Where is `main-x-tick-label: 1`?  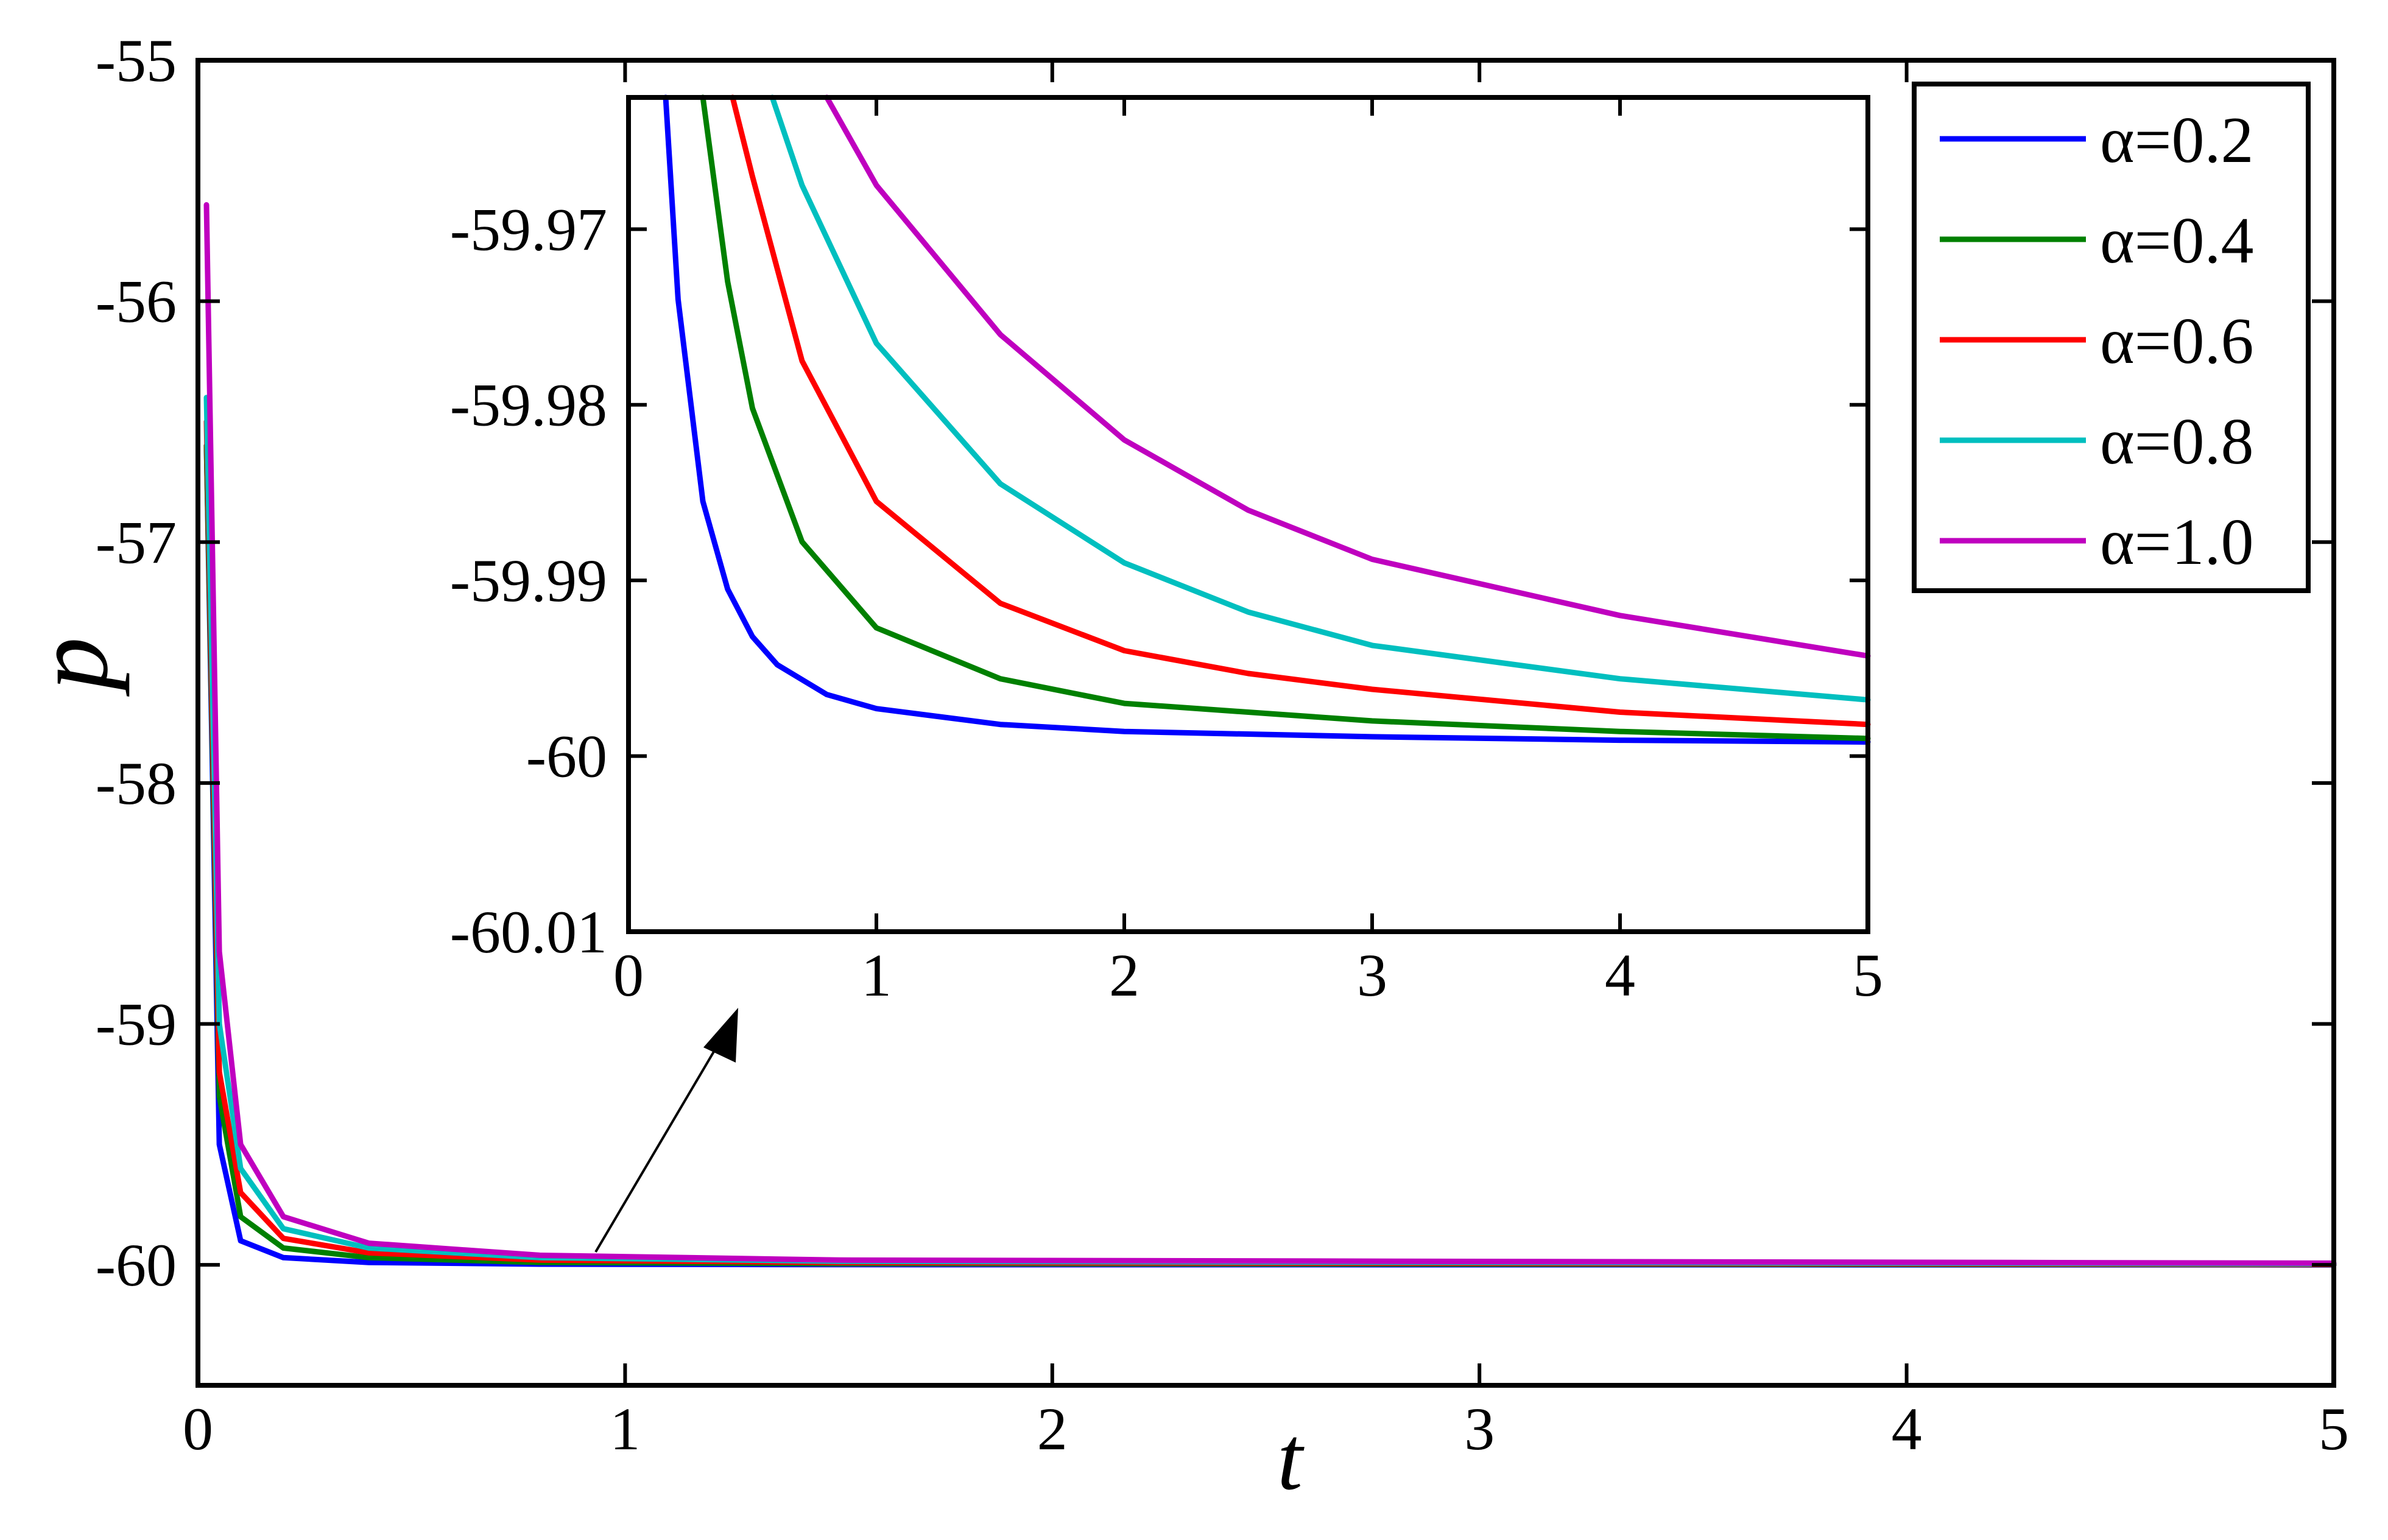 main-x-tick-label: 1 is located at coordinates (625, 1429).